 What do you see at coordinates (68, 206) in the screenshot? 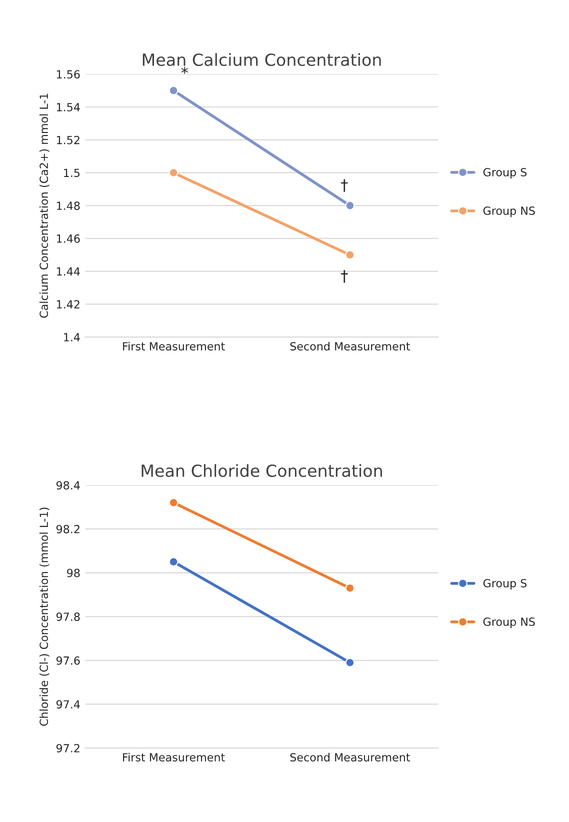
I see `y-tick-label: 1.48` at bounding box center [68, 206].